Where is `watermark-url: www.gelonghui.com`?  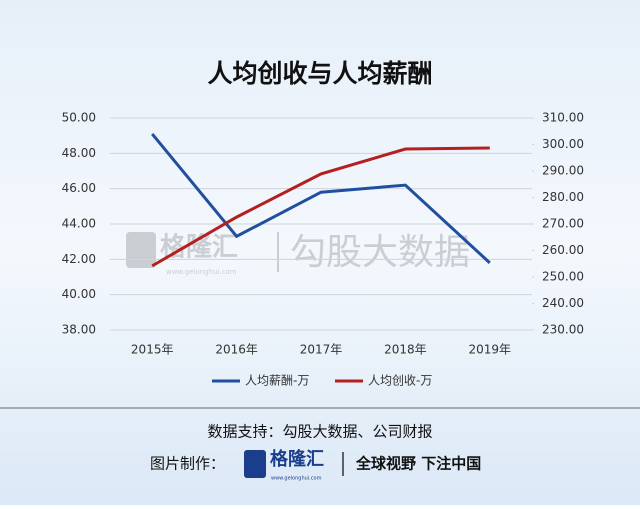
watermark-url: www.gelonghui.com is located at coordinates (201, 272).